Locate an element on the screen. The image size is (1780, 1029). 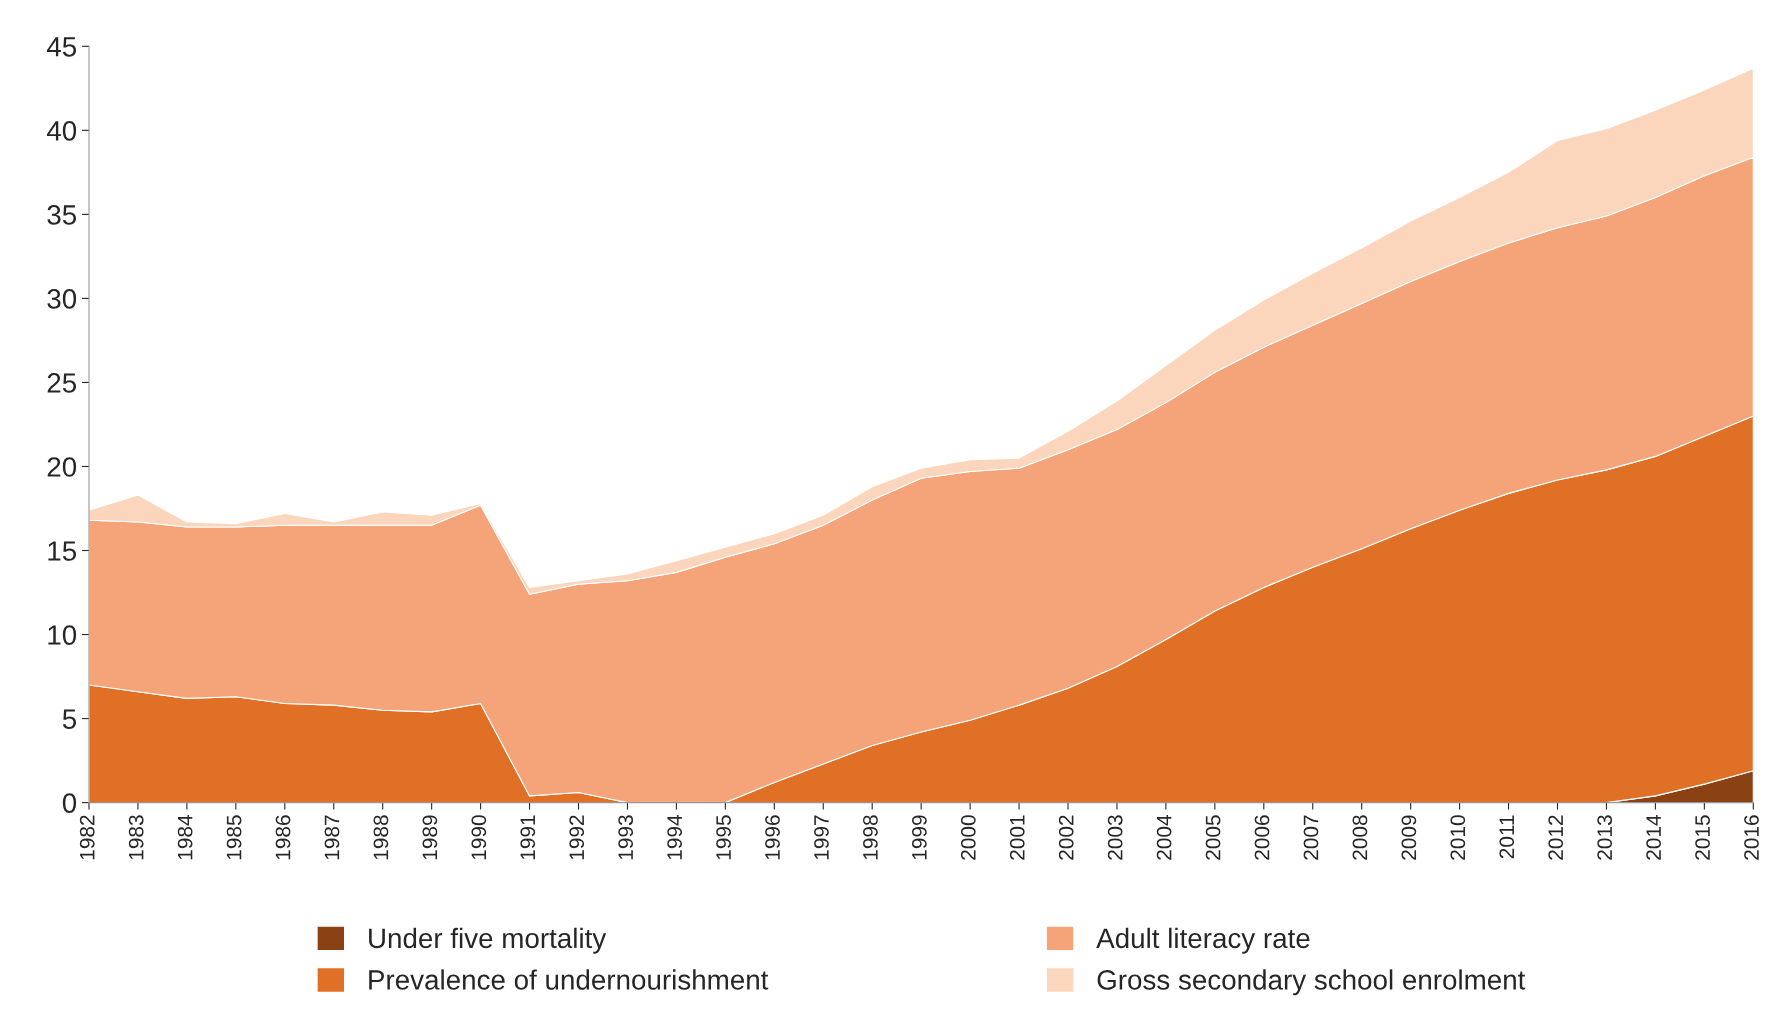
legend-label: Under five mortality is located at coordinates (488, 940).